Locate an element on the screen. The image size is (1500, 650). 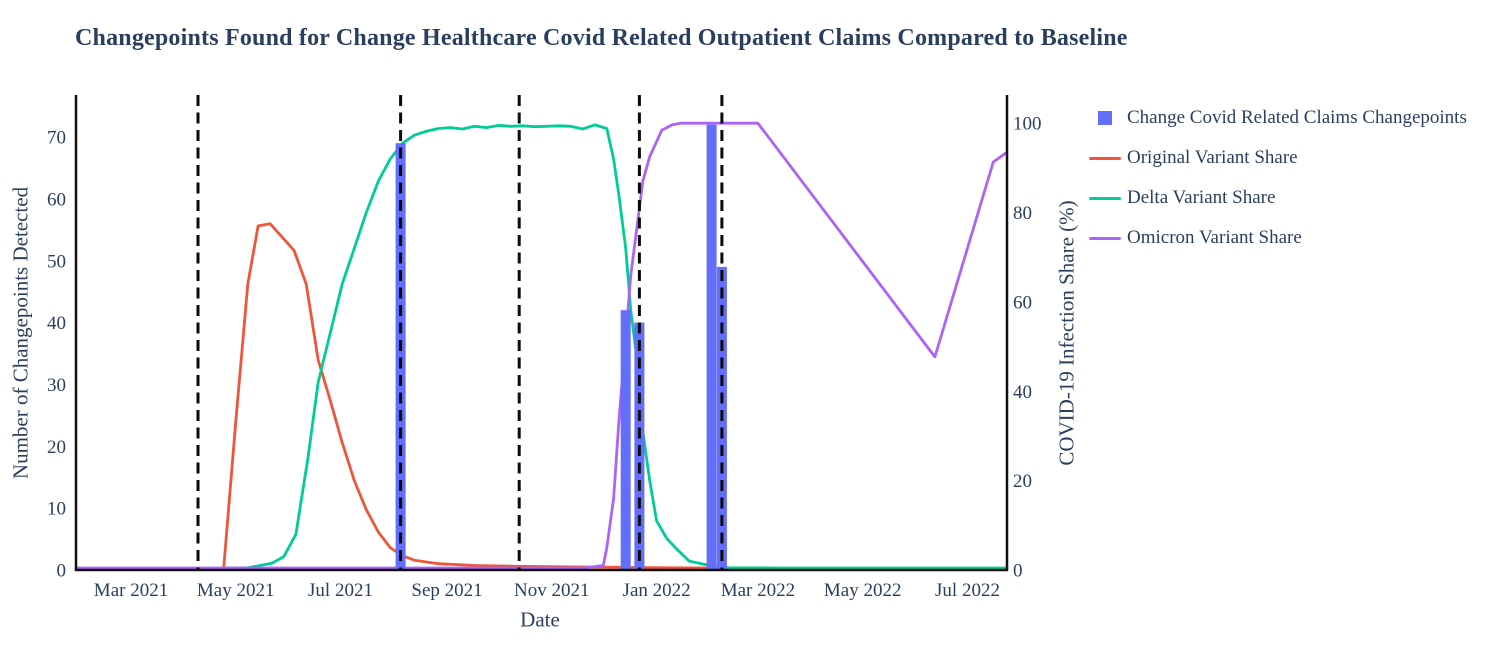
y-left-tick-label: 0 is located at coordinates (62, 571).